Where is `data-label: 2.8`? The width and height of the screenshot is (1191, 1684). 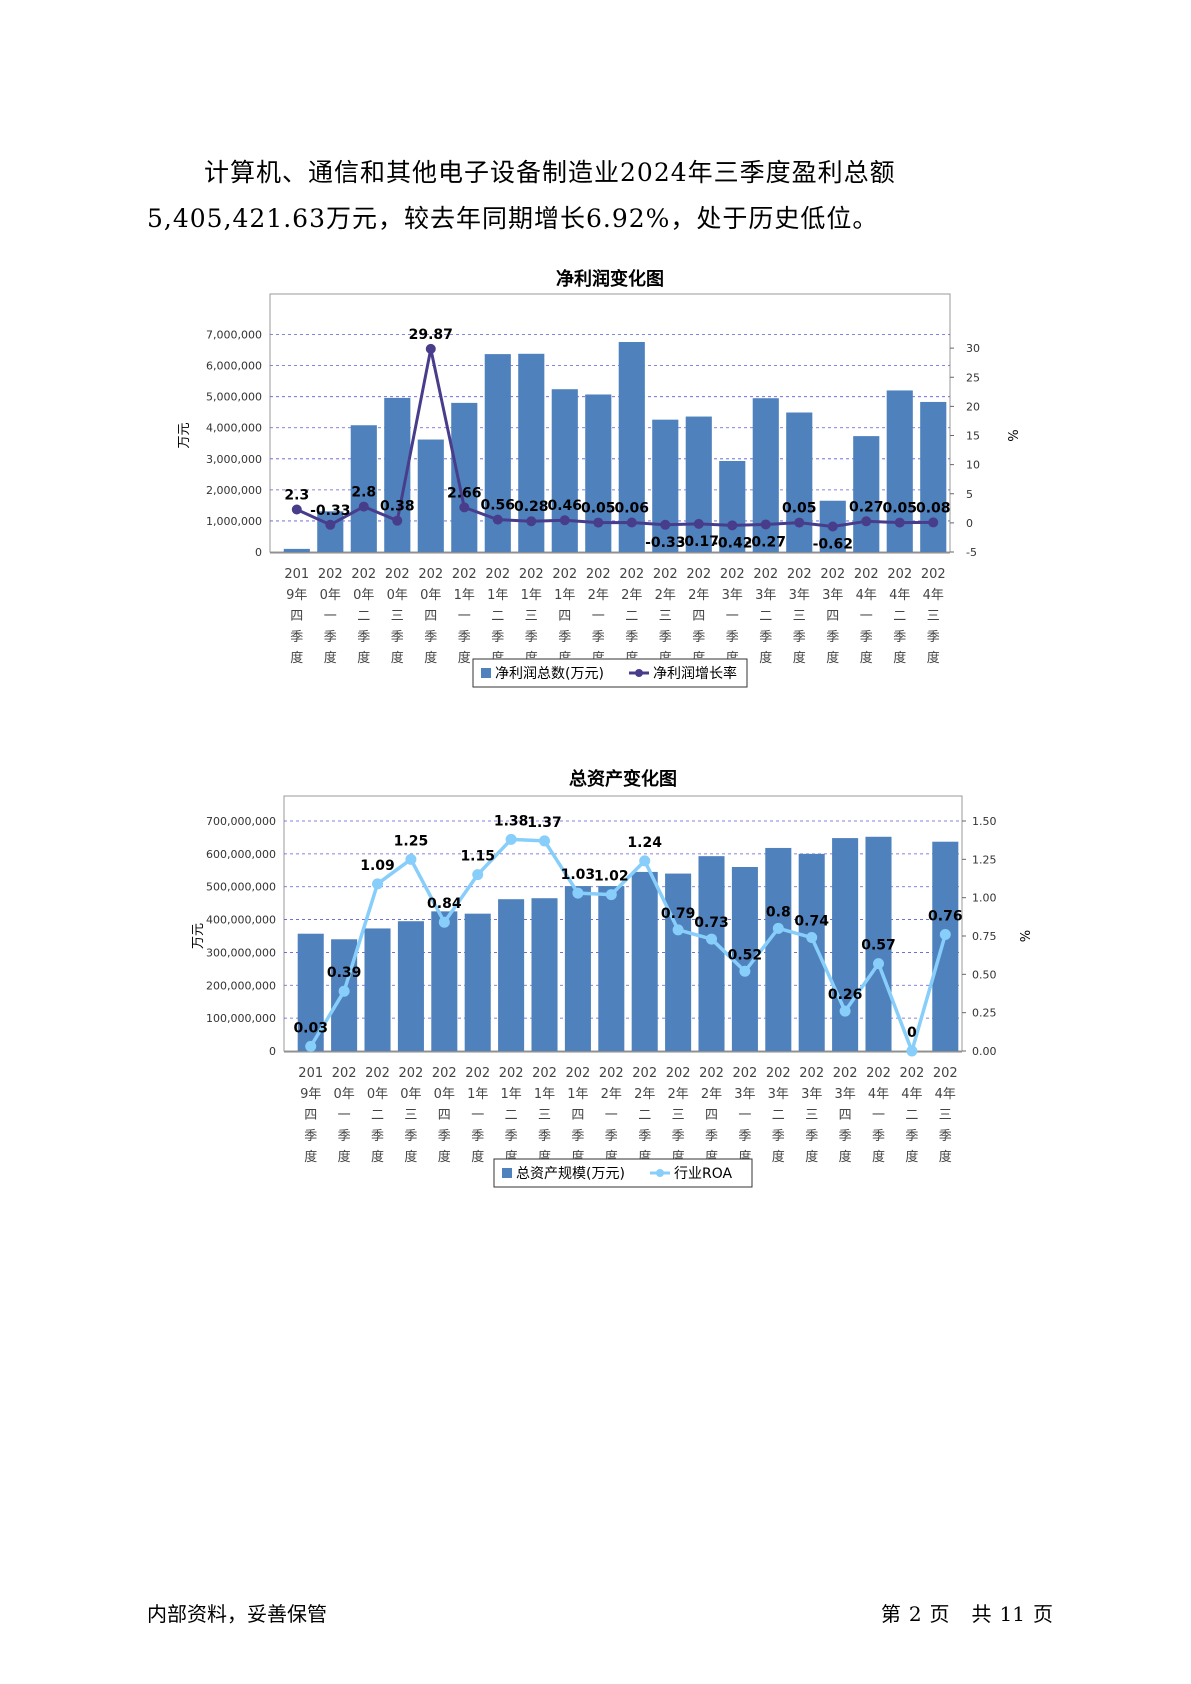
data-label: 2.8 is located at coordinates (363, 493).